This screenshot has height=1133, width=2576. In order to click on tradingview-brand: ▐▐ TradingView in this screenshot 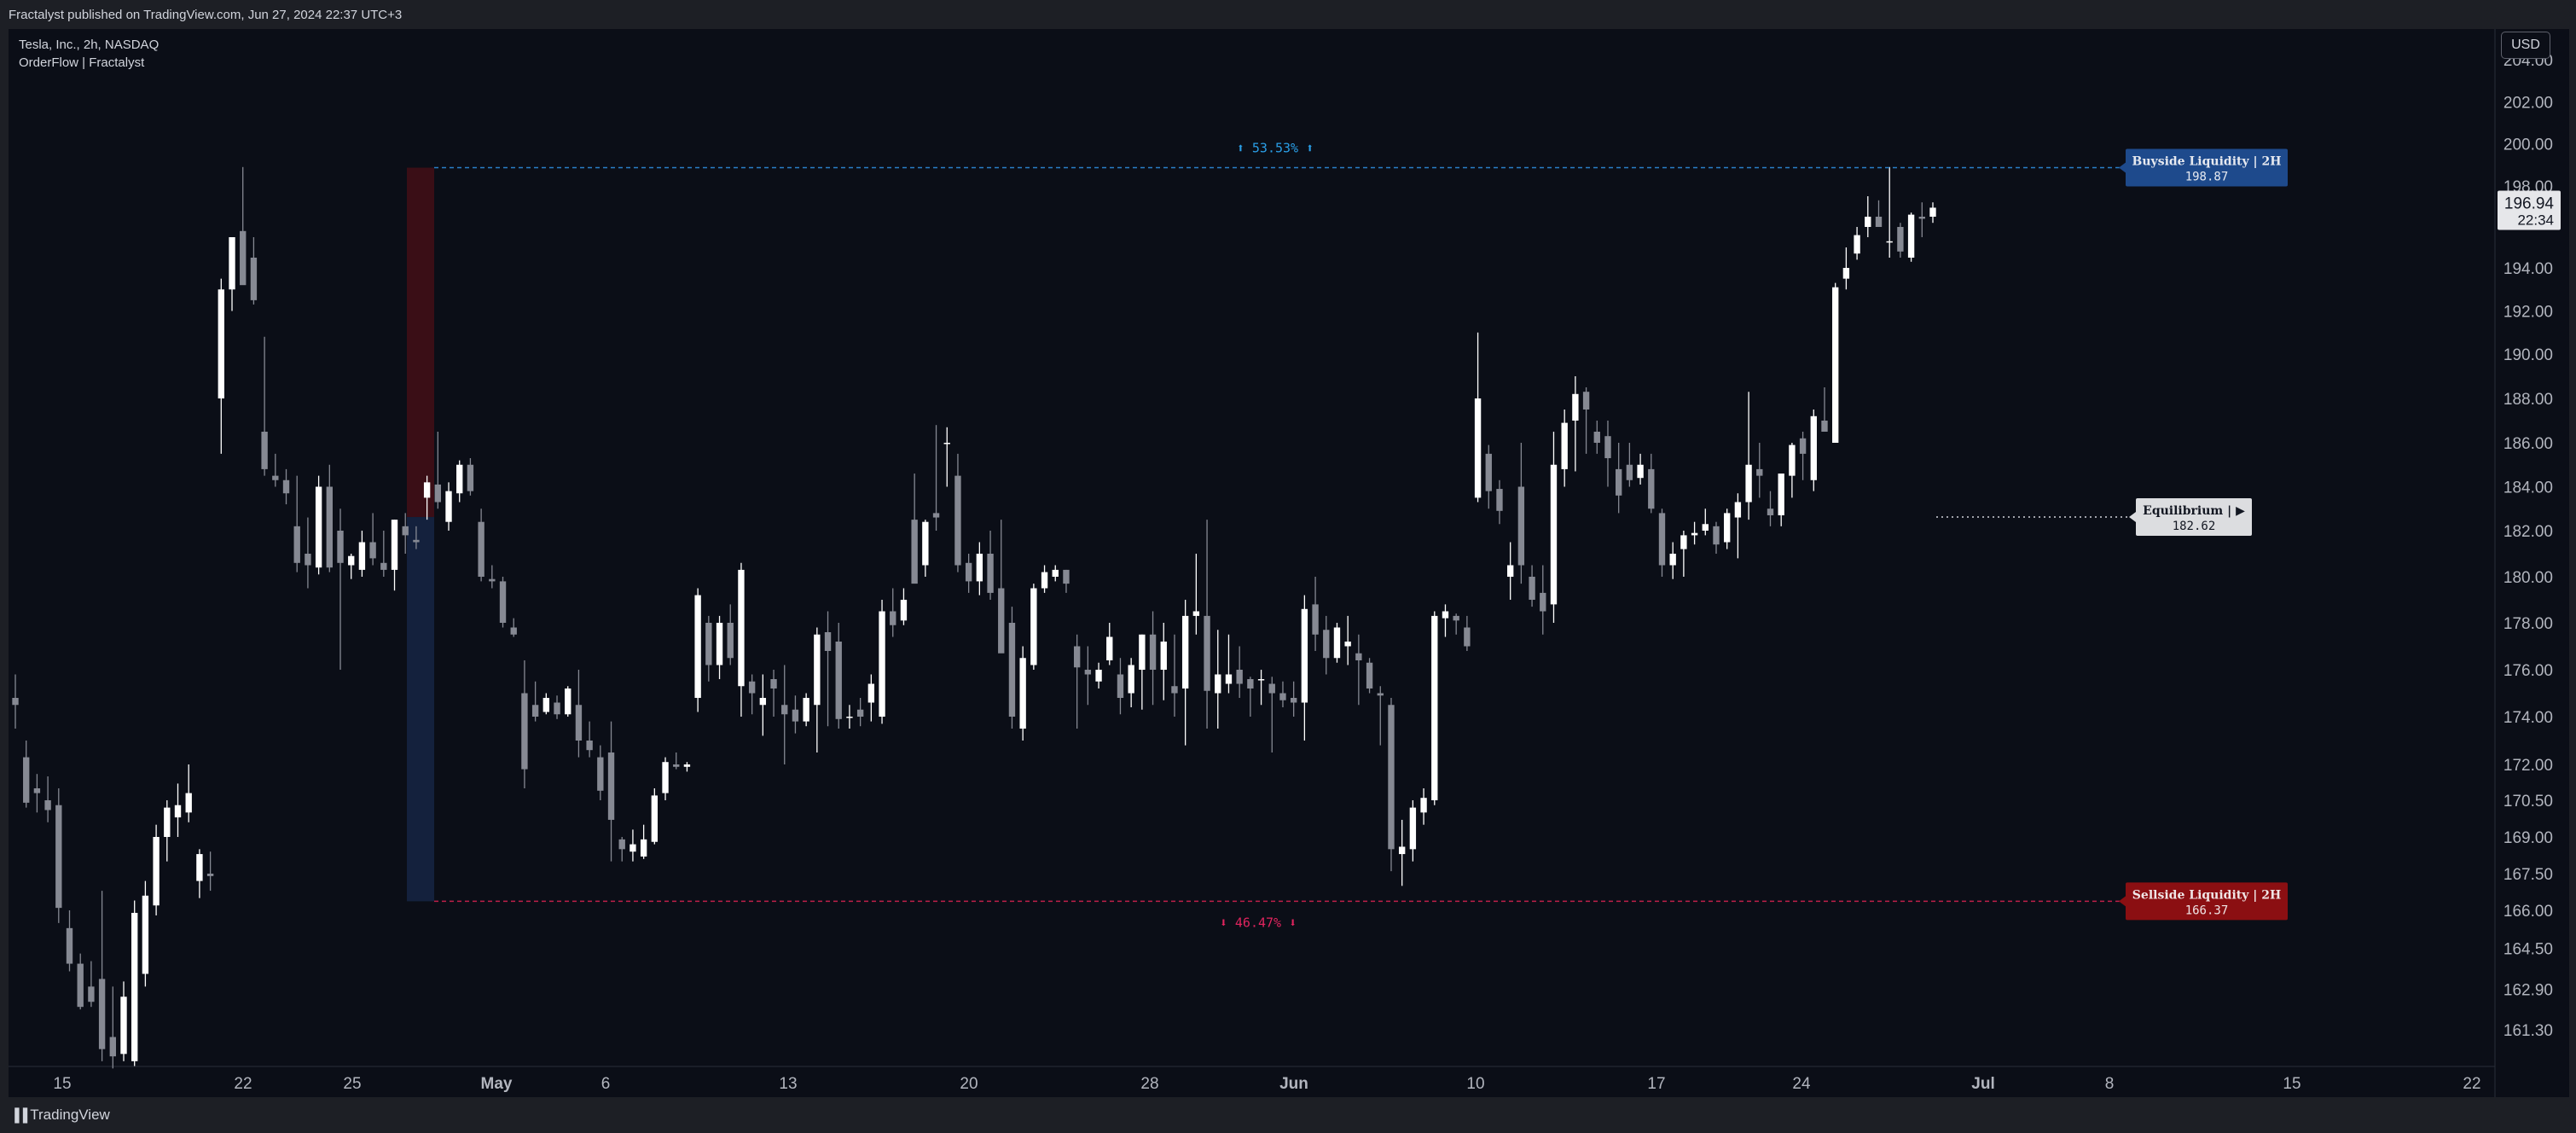, I will do `click(60, 1115)`.